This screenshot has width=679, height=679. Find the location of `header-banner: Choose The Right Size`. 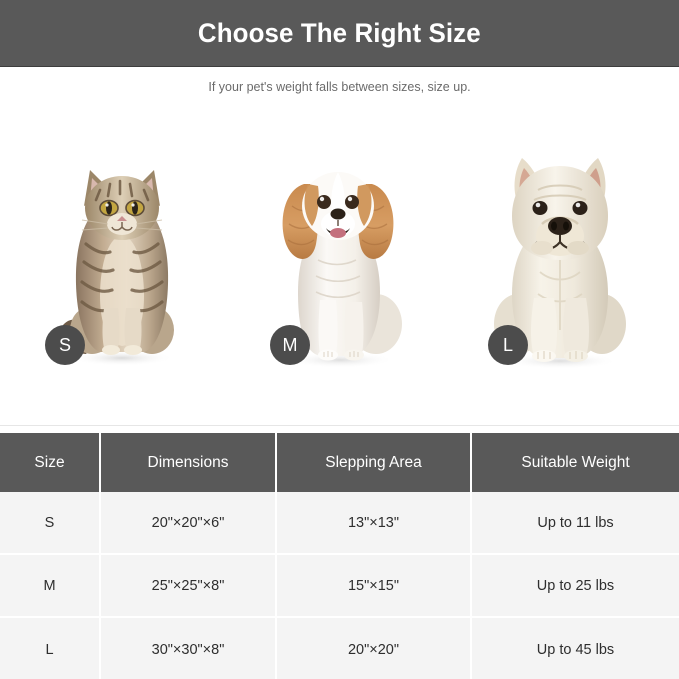

header-banner: Choose The Right Size is located at coordinates (339, 33).